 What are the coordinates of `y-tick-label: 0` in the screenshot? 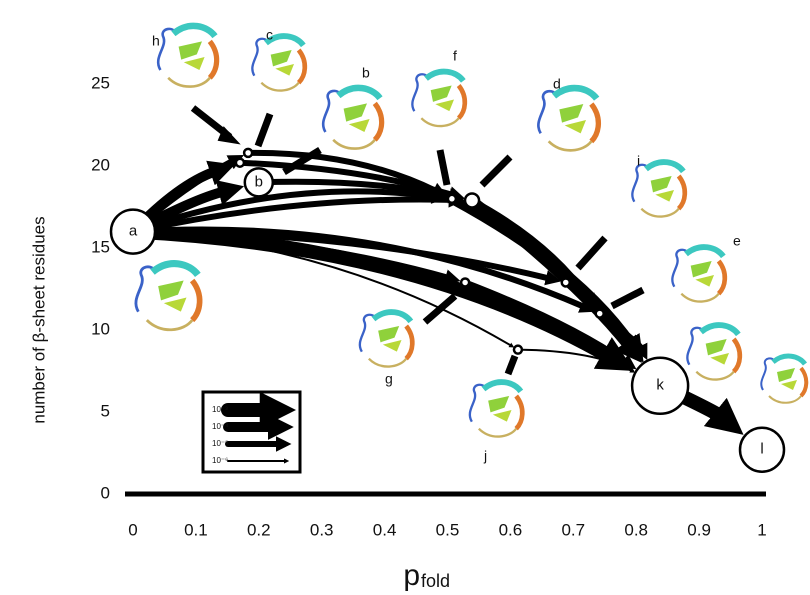 It's located at (105, 492).